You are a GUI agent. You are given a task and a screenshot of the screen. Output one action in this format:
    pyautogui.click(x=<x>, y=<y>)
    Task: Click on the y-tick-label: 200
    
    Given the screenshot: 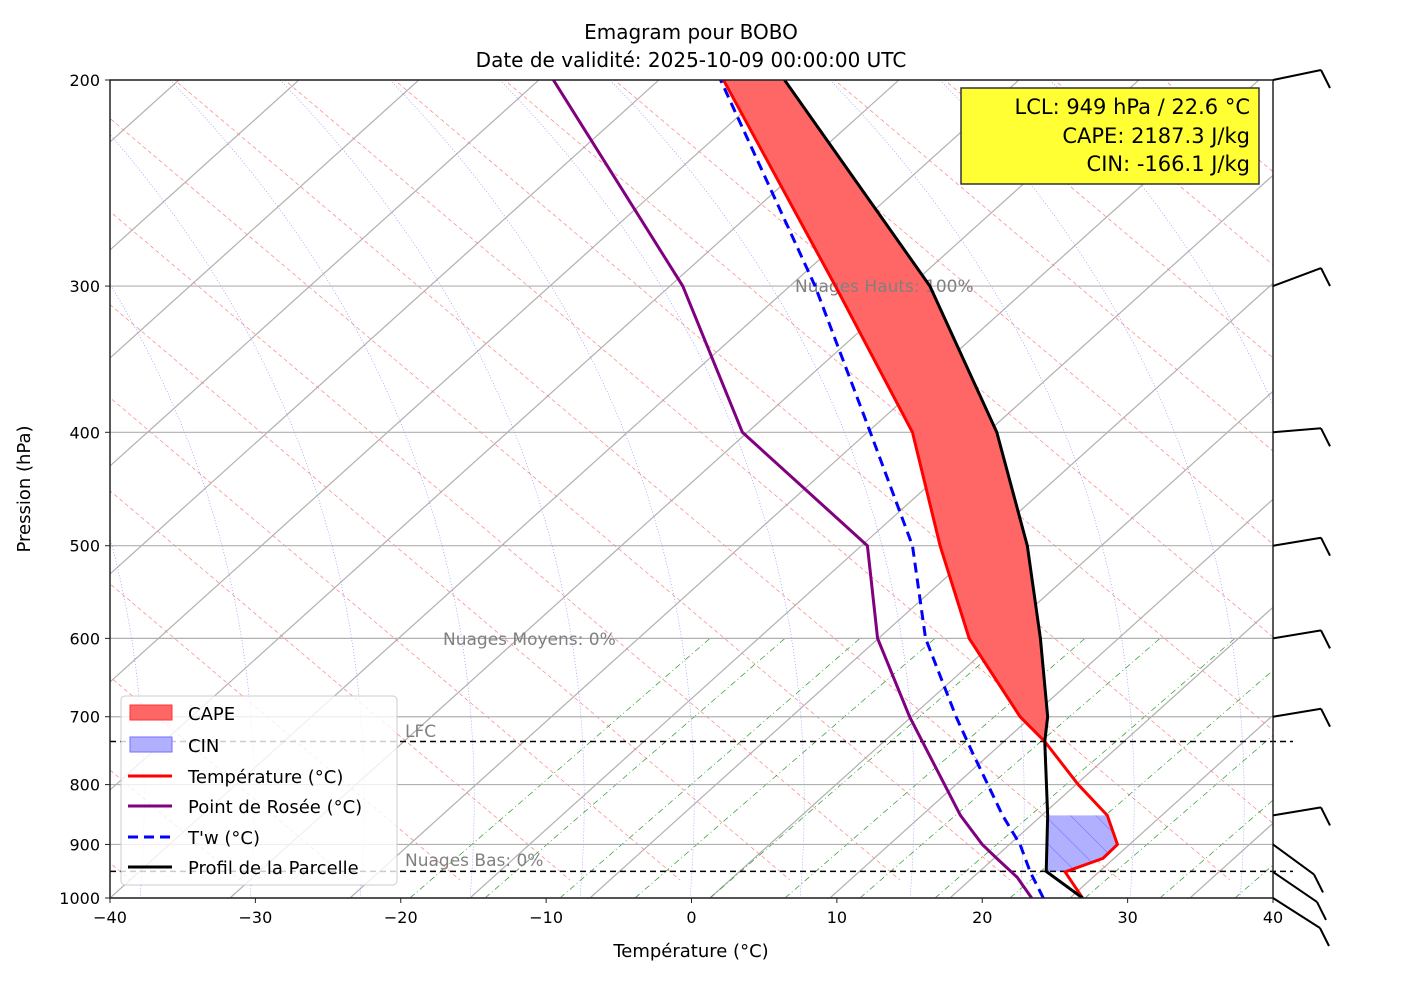 What is the action you would take?
    pyautogui.click(x=84, y=80)
    